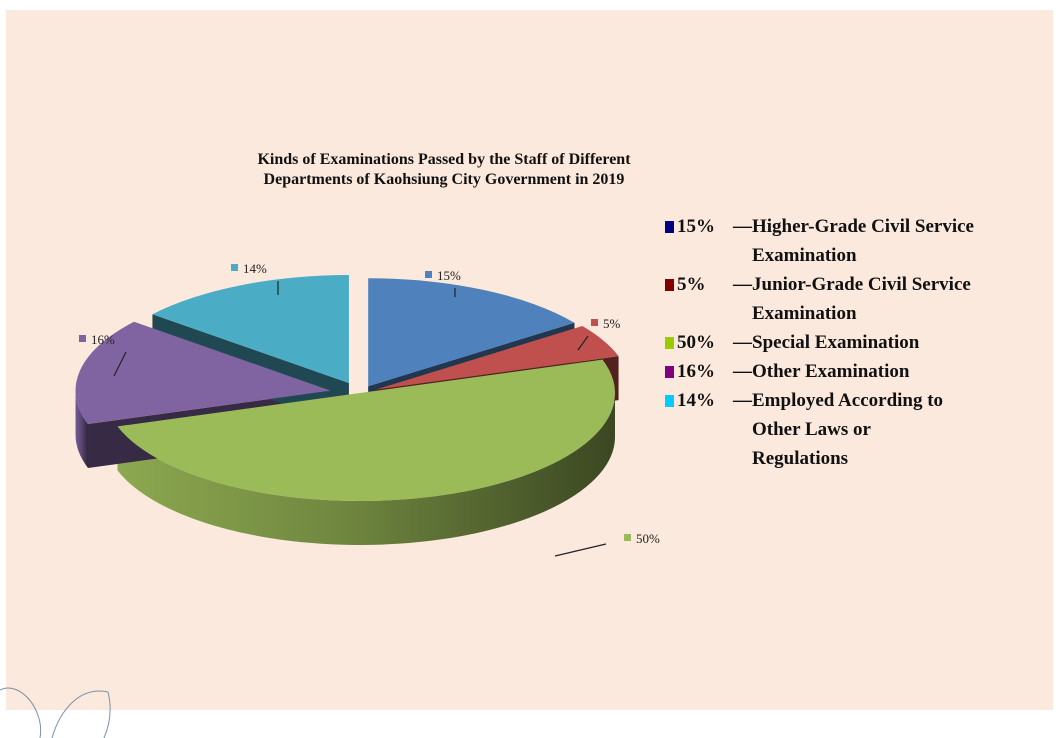  Describe the element at coordinates (848, 400) in the screenshot. I see `legend-label-line: Employed According to` at that location.